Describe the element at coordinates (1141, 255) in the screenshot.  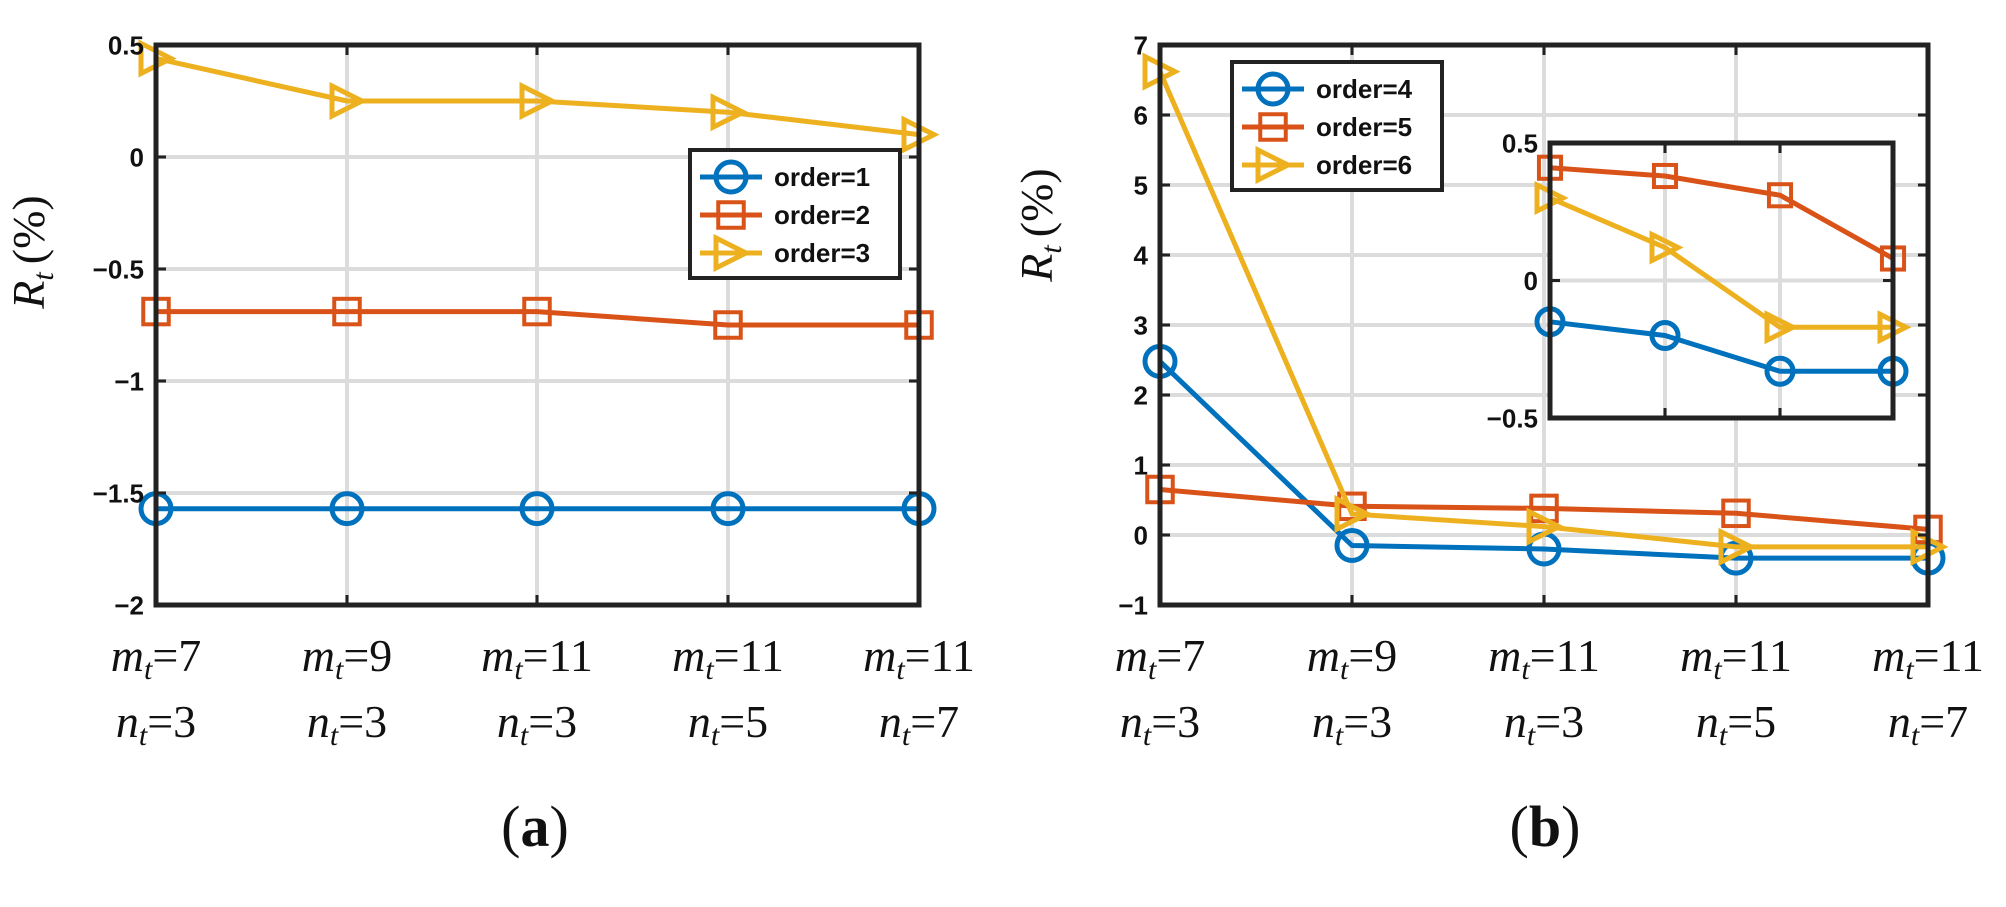
I see `b-ytick-label: 4` at that location.